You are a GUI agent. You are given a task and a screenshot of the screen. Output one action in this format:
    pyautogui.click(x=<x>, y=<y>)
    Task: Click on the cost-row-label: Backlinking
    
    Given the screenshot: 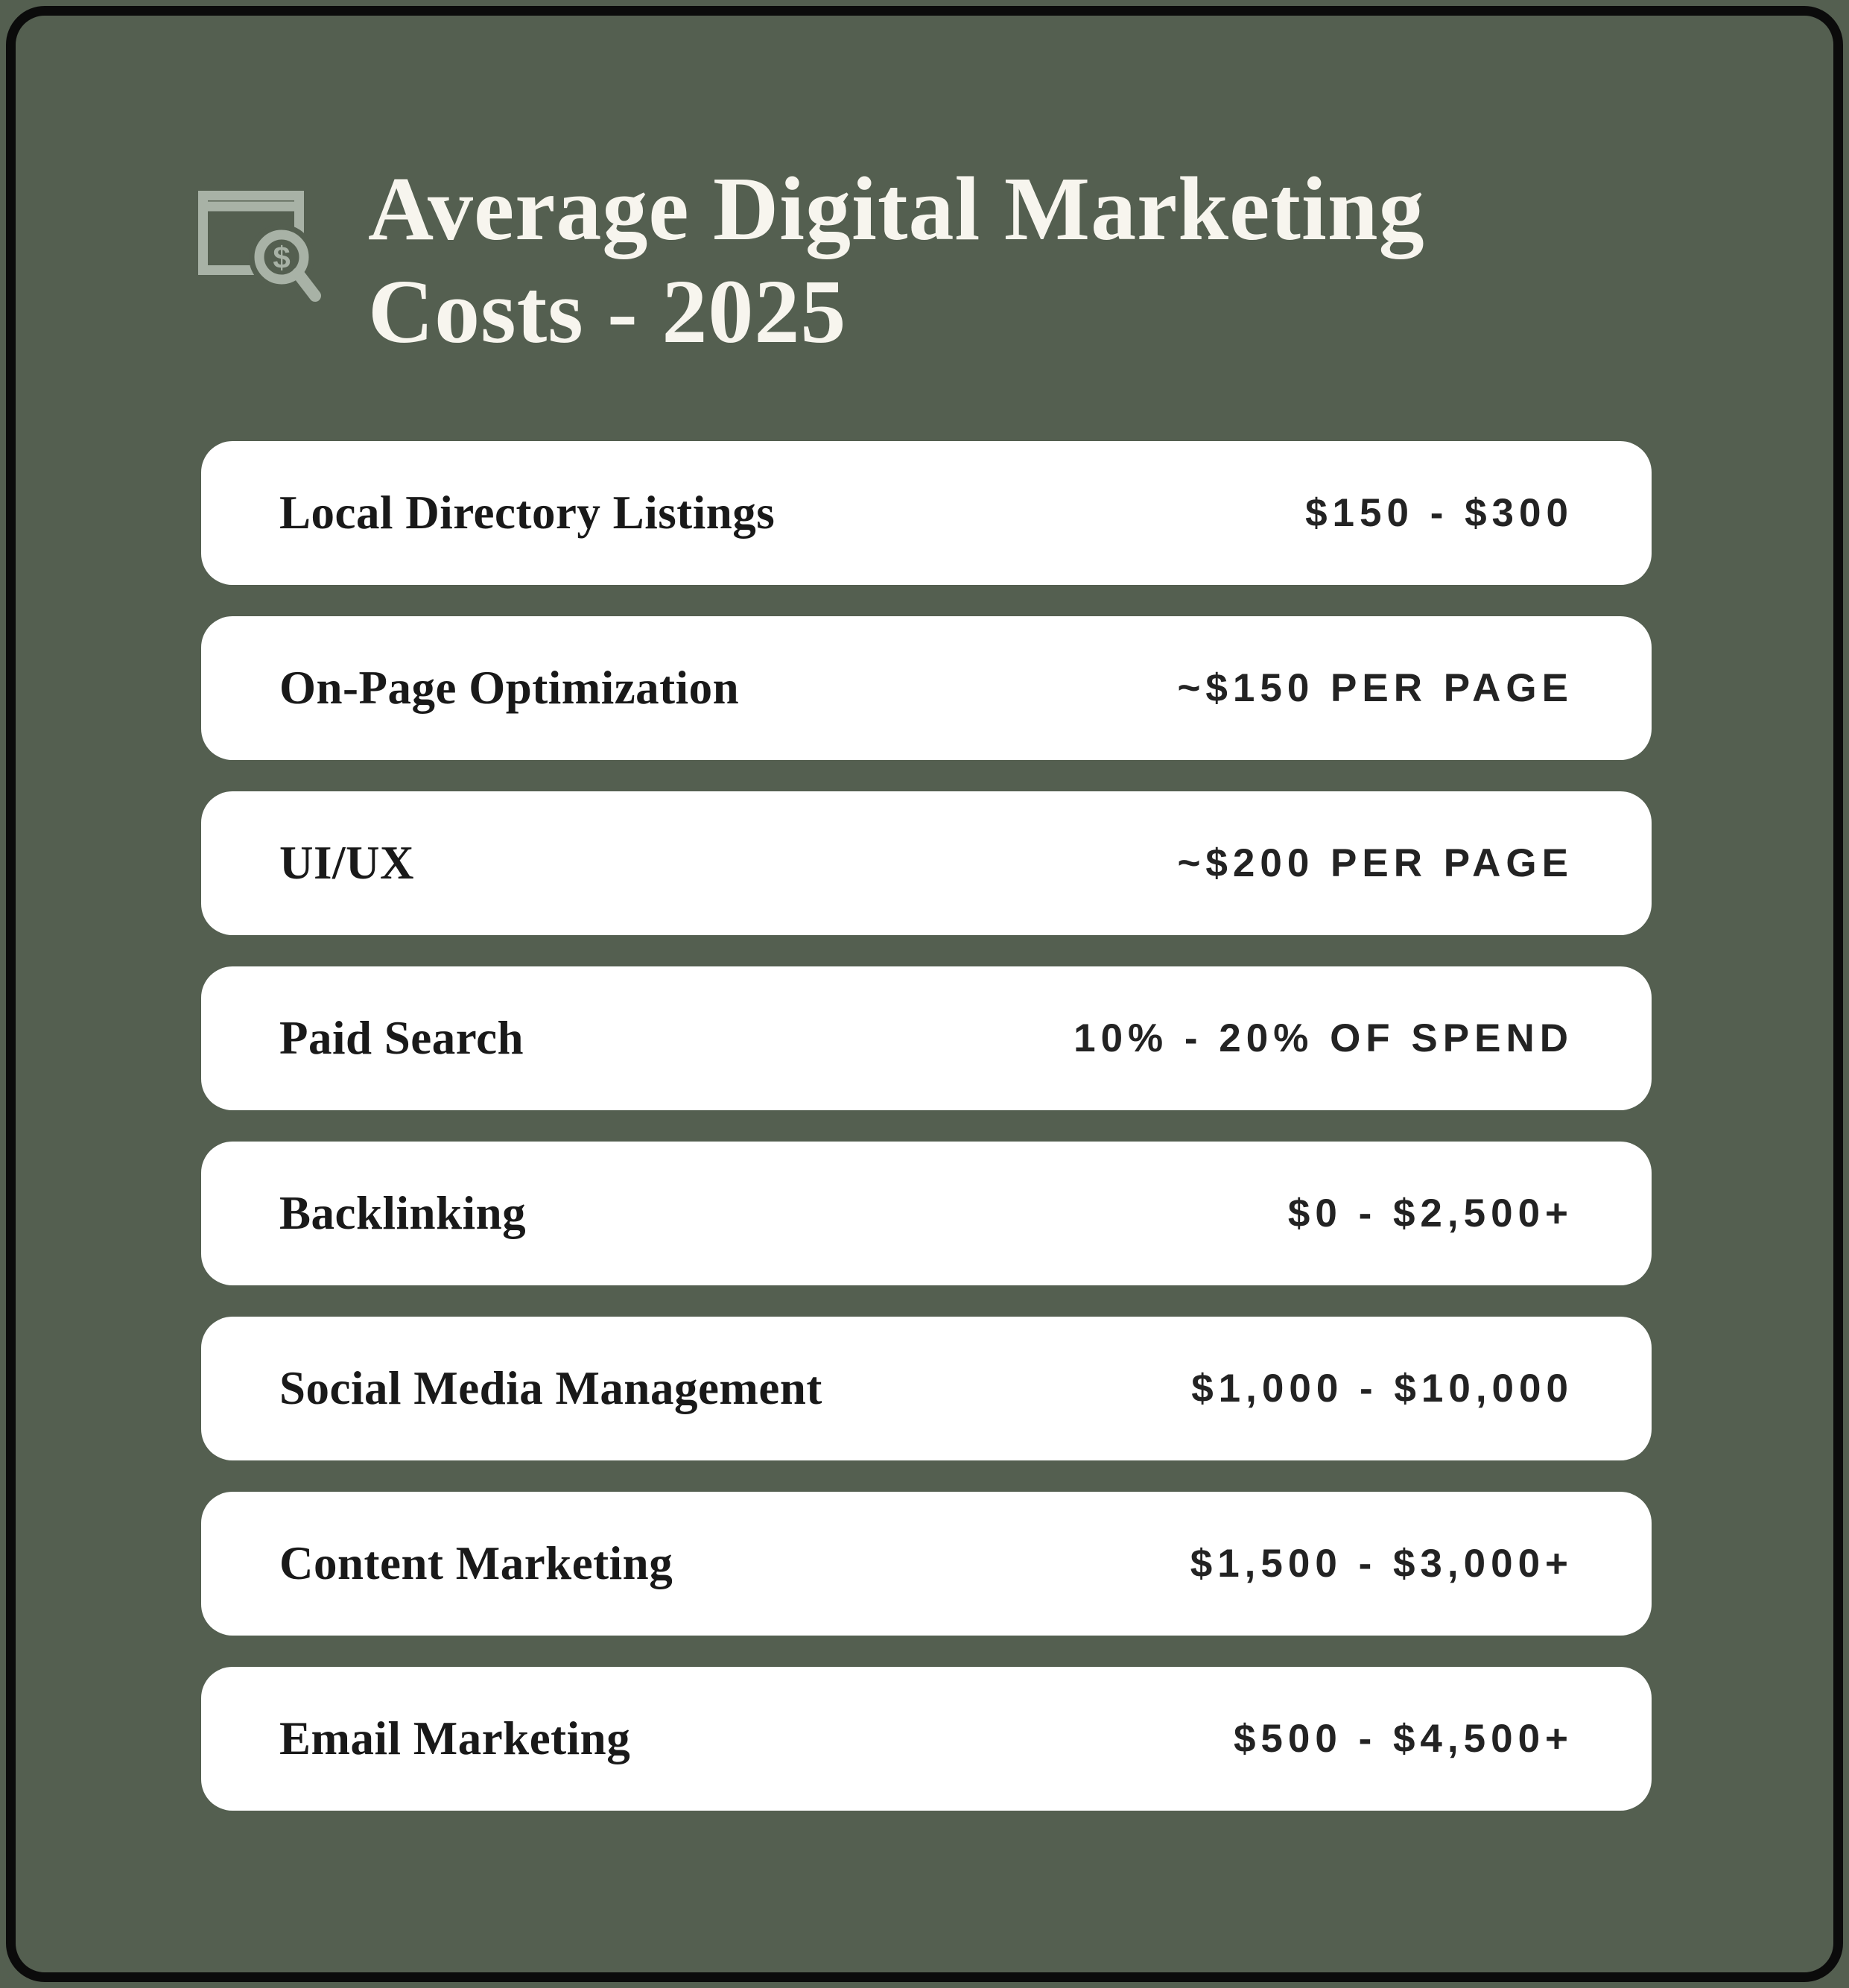 What is the action you would take?
    pyautogui.click(x=403, y=1213)
    